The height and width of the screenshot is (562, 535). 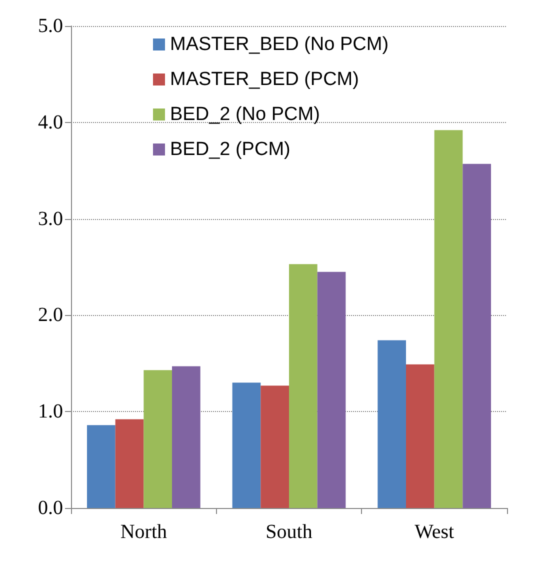 I want to click on x-tick-label: South, so click(x=289, y=532).